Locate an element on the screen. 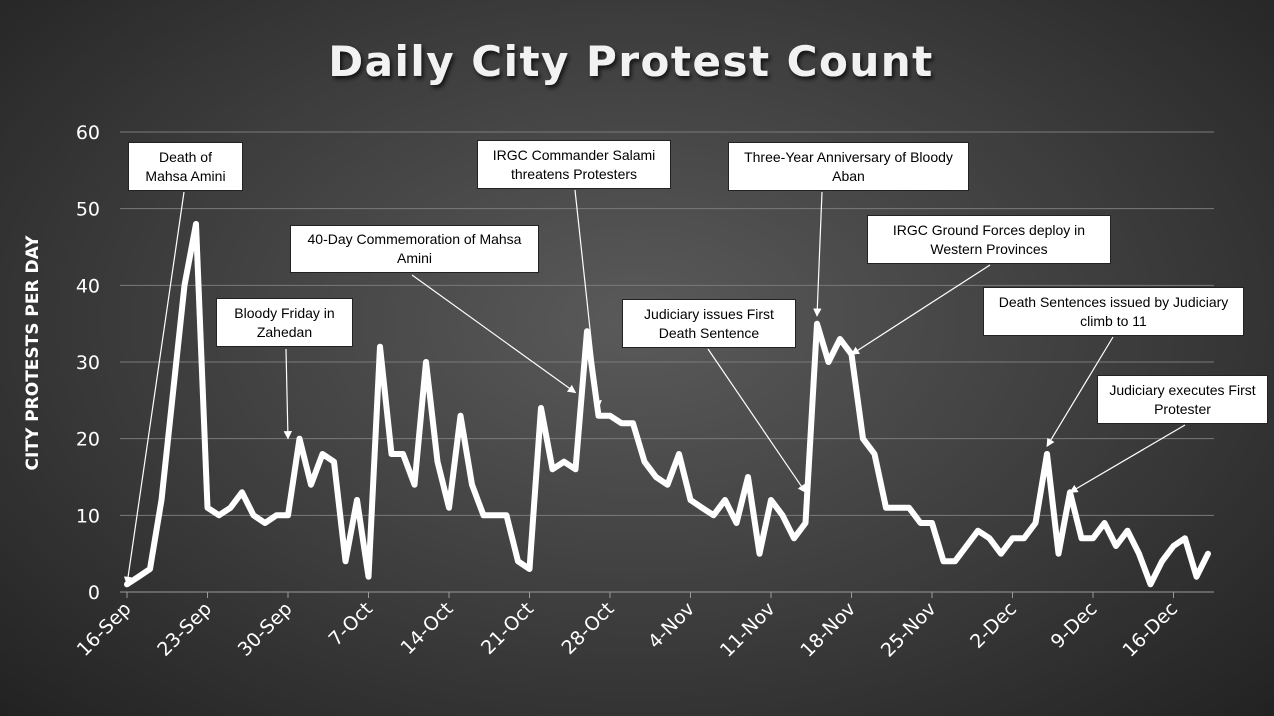 This screenshot has width=1274, height=716. y-axis-label: CITY PROTESTS PER DAY is located at coordinates (33, 353).